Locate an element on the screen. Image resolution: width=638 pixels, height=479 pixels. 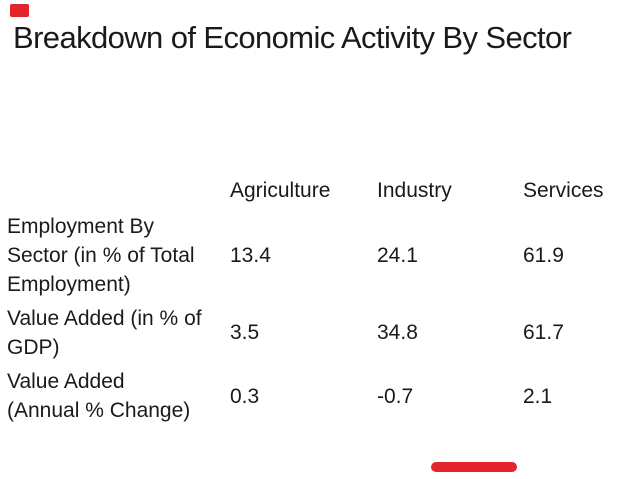
col-header-agriculture: Agriculture is located at coordinates (280, 190).